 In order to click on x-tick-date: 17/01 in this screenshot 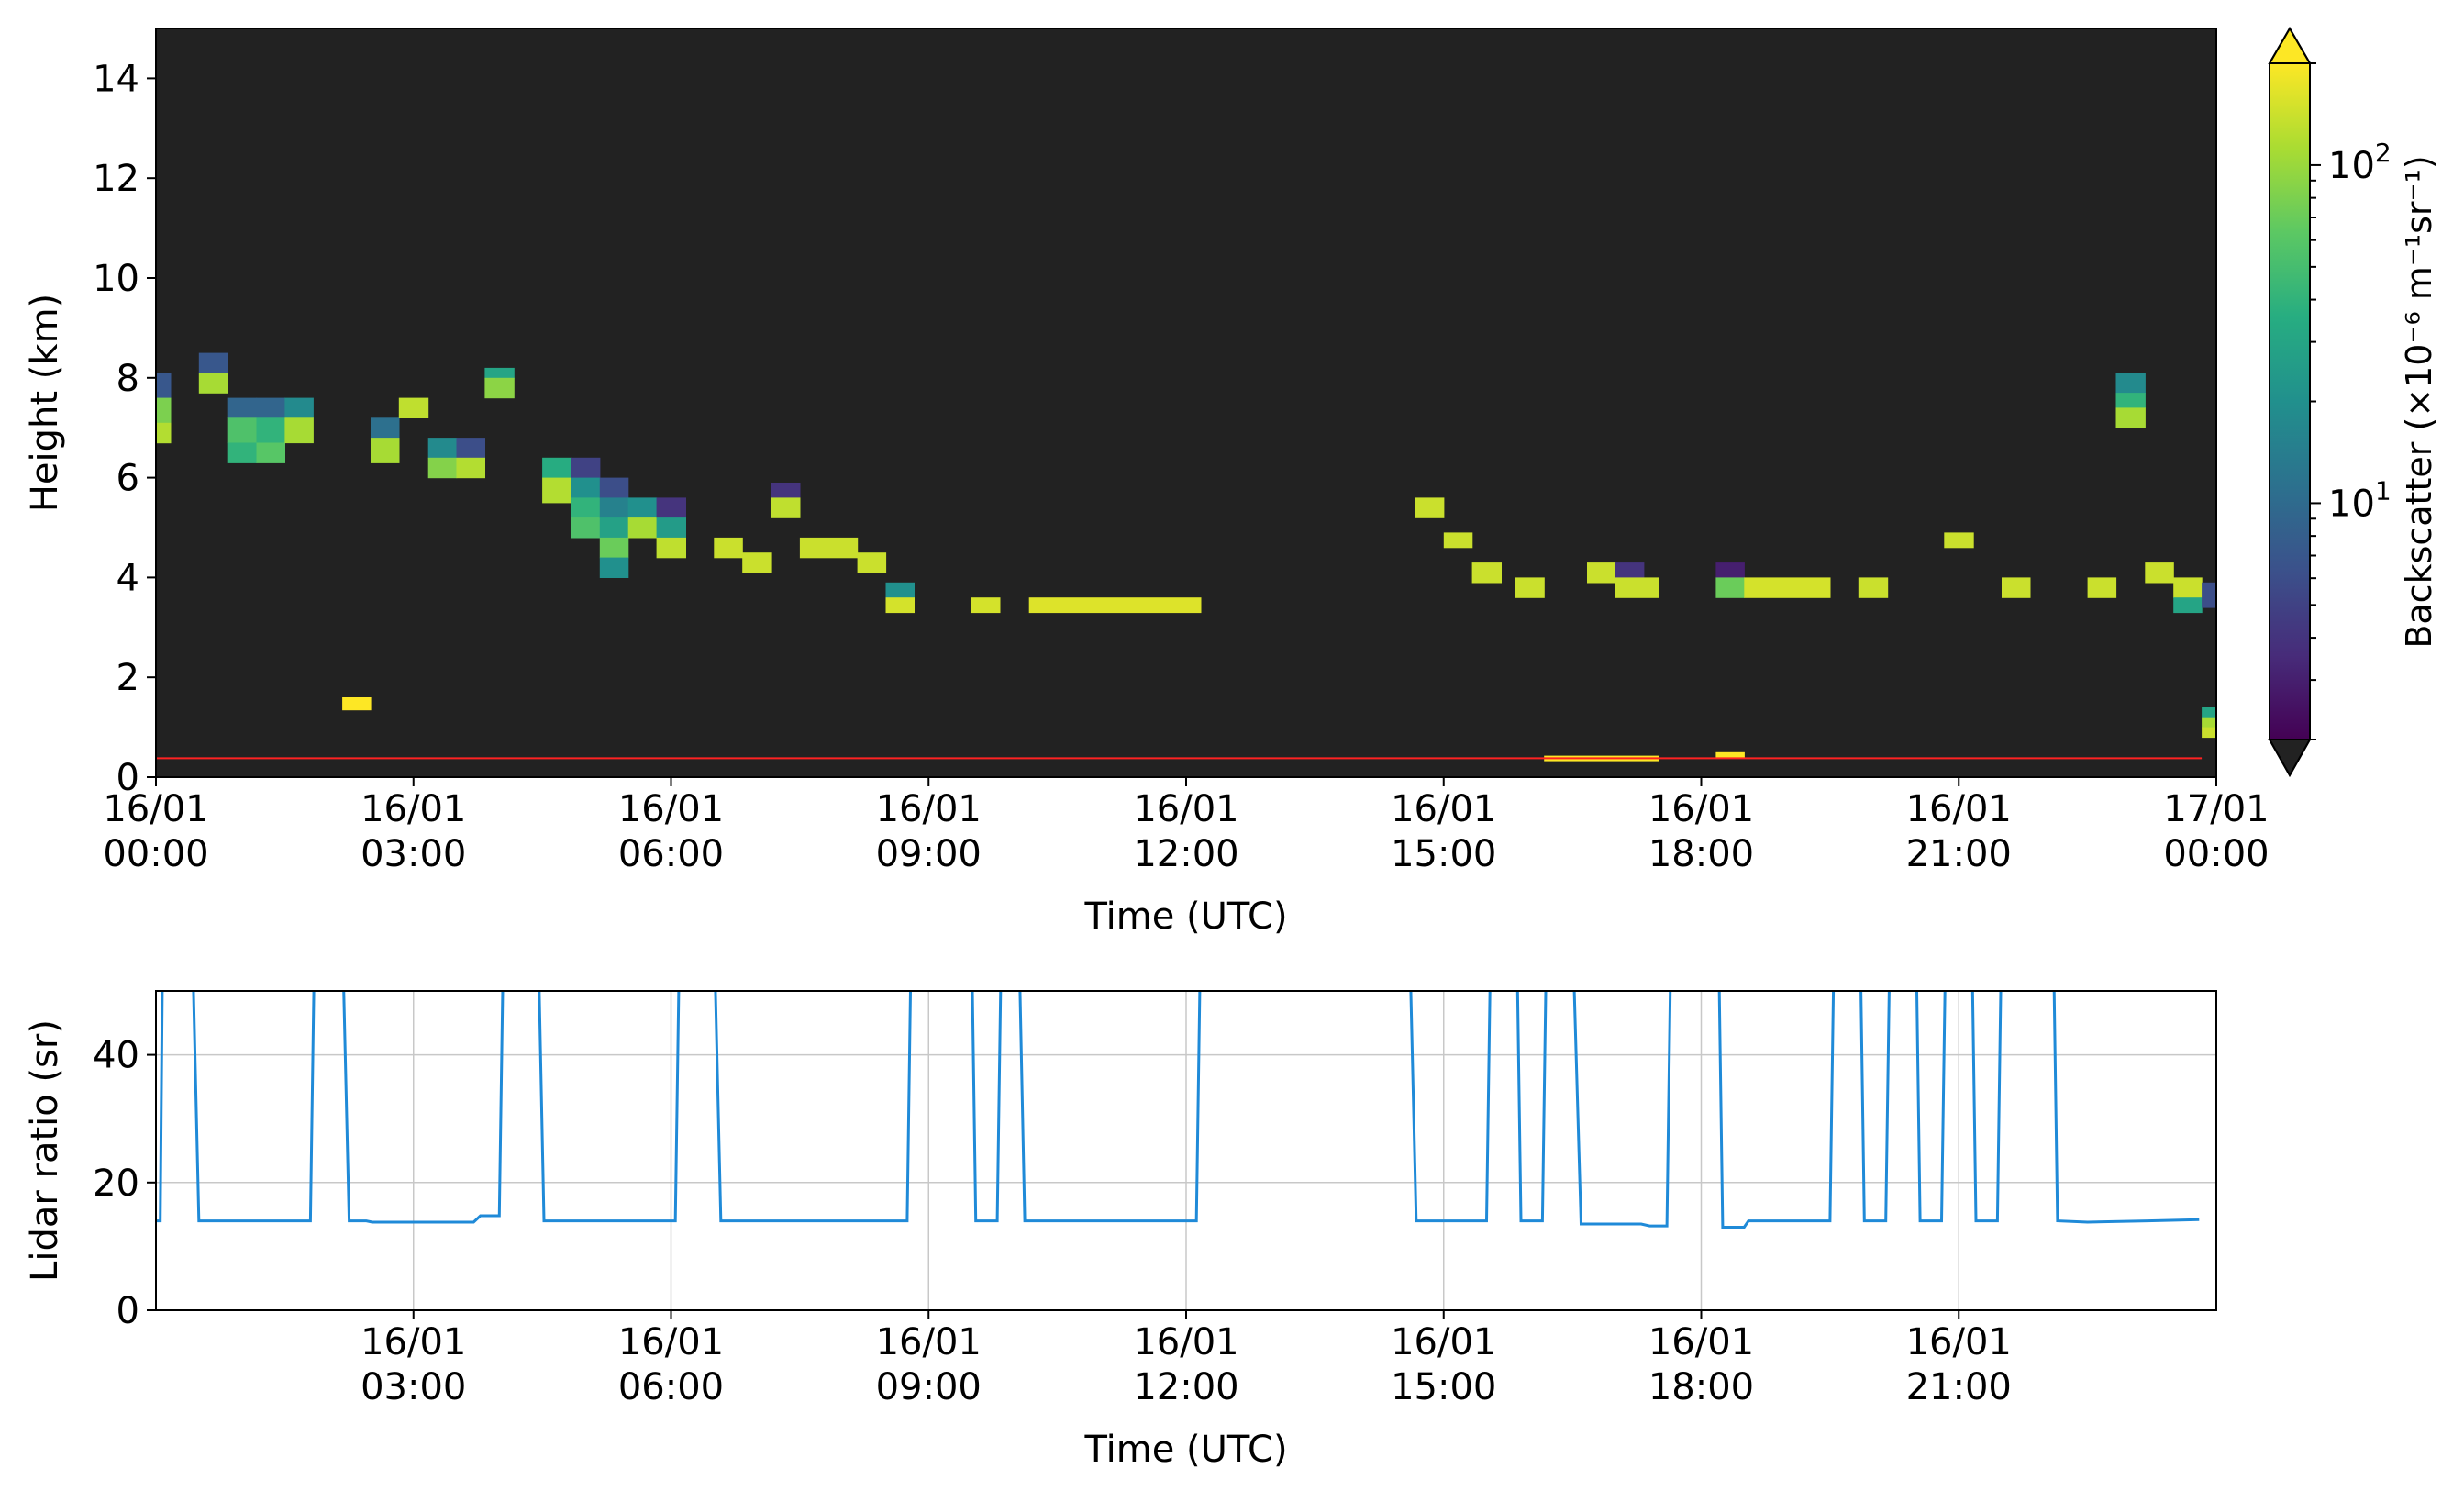, I will do `click(2216, 809)`.